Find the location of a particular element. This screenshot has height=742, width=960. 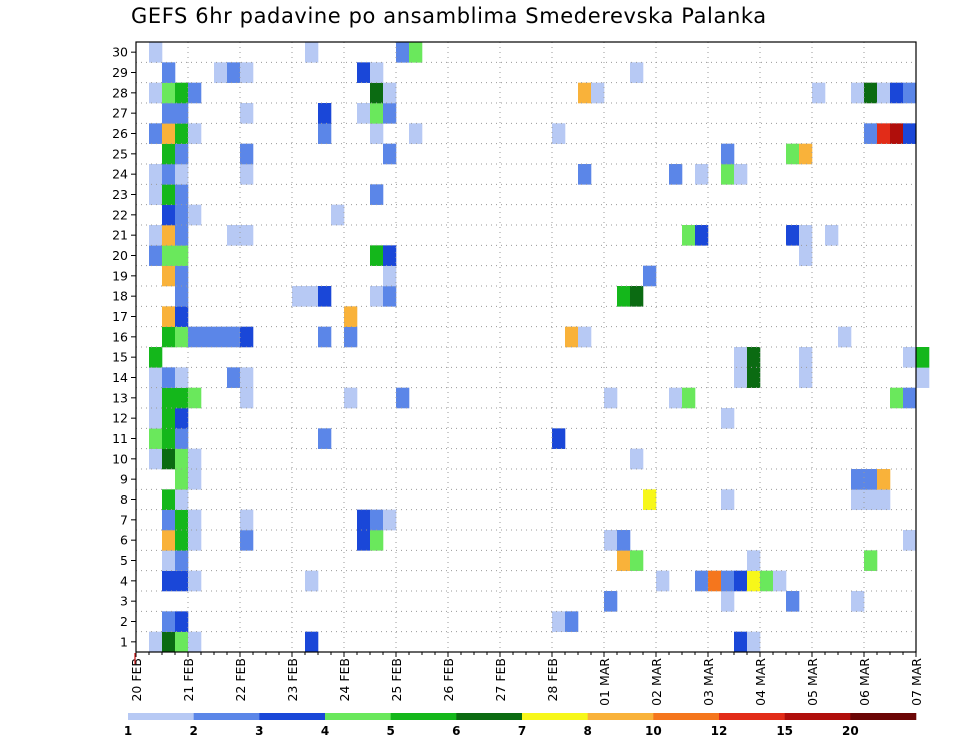

x-tick-label: 23 FEB is located at coordinates (292, 680).